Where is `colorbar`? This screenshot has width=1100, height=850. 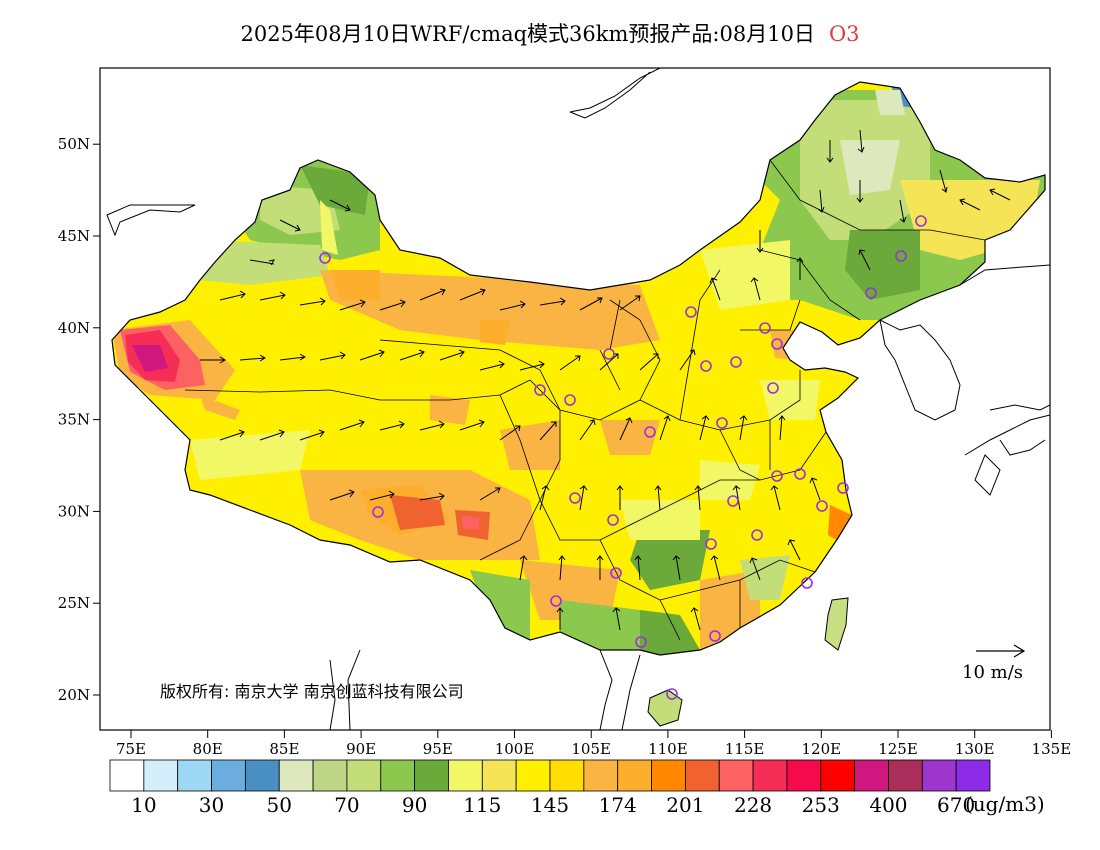 colorbar is located at coordinates (550, 775).